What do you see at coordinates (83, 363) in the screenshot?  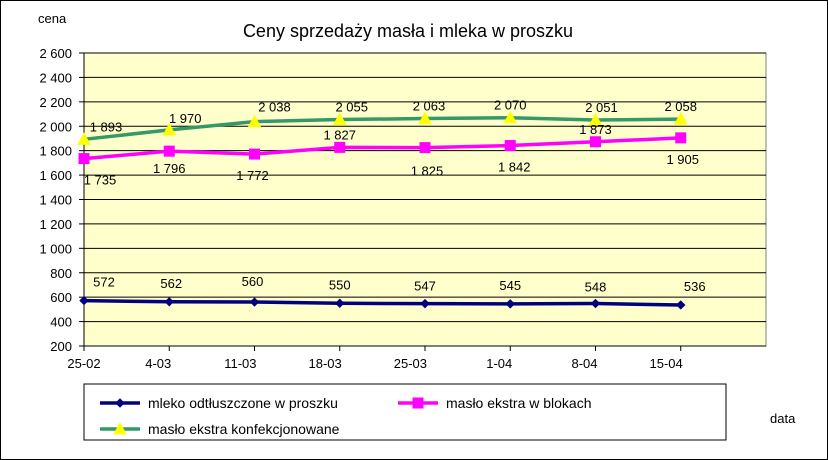 I see `x-tick-label: 25-02` at bounding box center [83, 363].